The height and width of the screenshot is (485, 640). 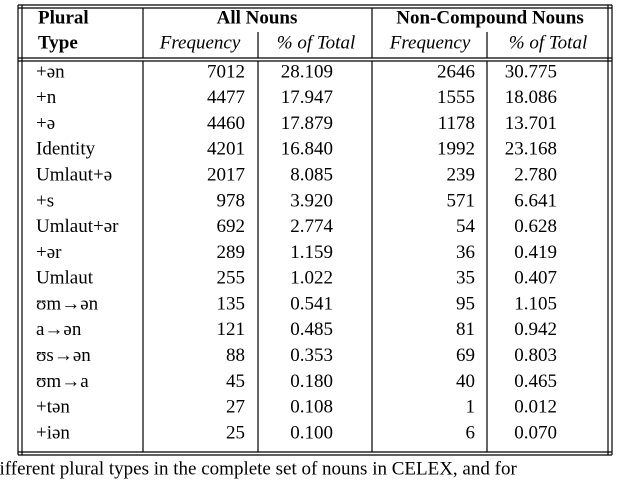 I want to click on cell: 0.803, so click(x=535, y=355).